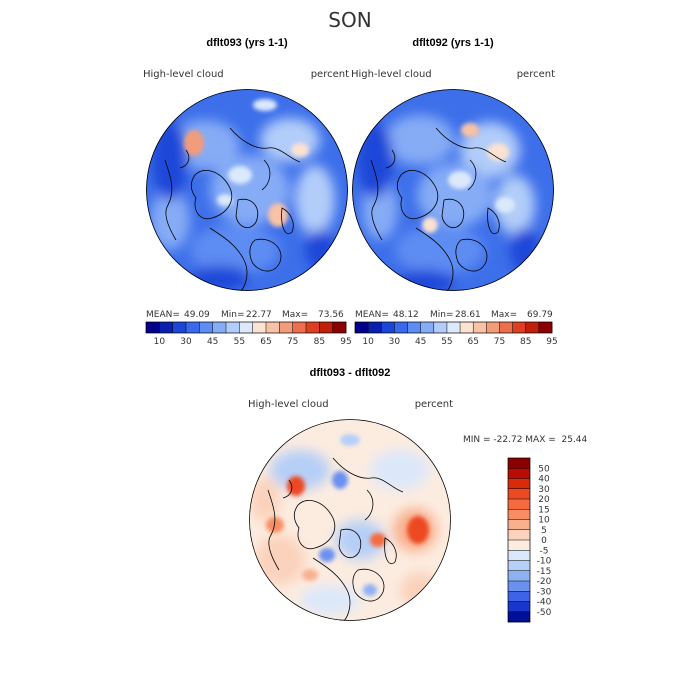 The height and width of the screenshot is (700, 700). What do you see at coordinates (197, 315) in the screenshot?
I see `panel-1-mean-value: 49.09` at bounding box center [197, 315].